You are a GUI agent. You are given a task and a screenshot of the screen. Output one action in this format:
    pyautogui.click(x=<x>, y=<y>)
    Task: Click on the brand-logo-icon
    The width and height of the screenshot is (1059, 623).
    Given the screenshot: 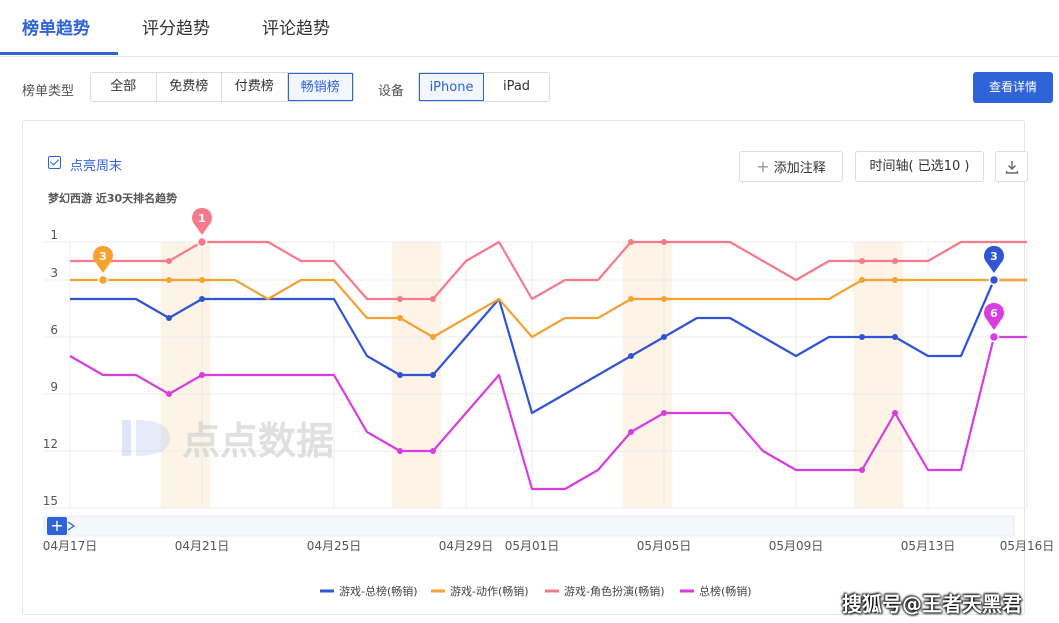 What is the action you would take?
    pyautogui.click(x=146, y=438)
    